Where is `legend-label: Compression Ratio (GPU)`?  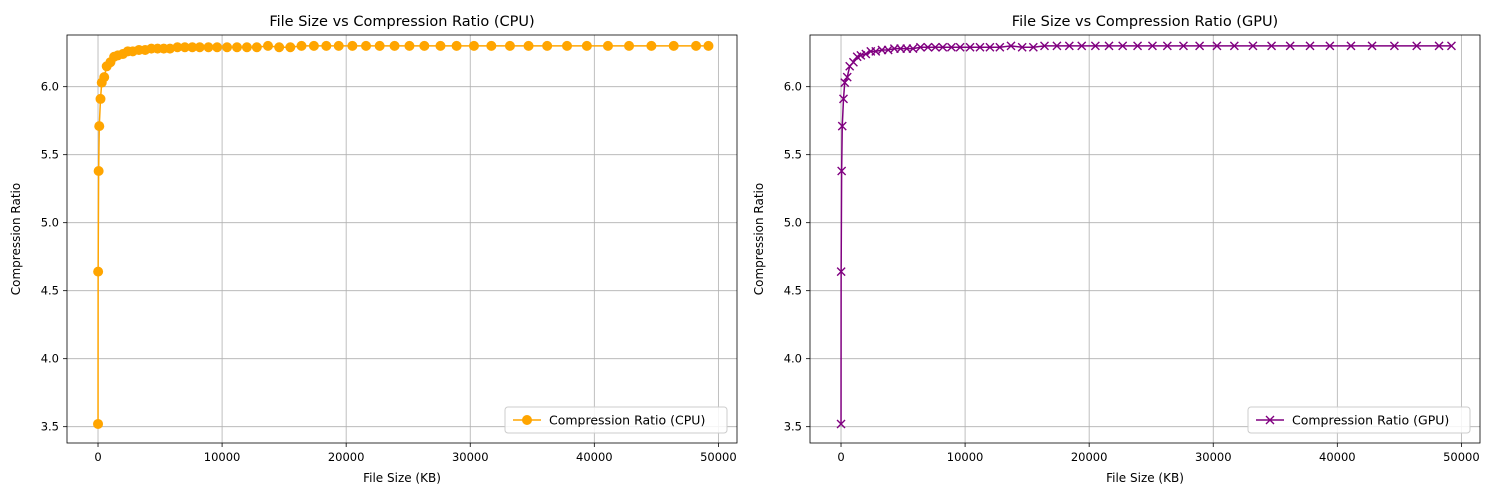
legend-label: Compression Ratio (GPU) is located at coordinates (1370, 420).